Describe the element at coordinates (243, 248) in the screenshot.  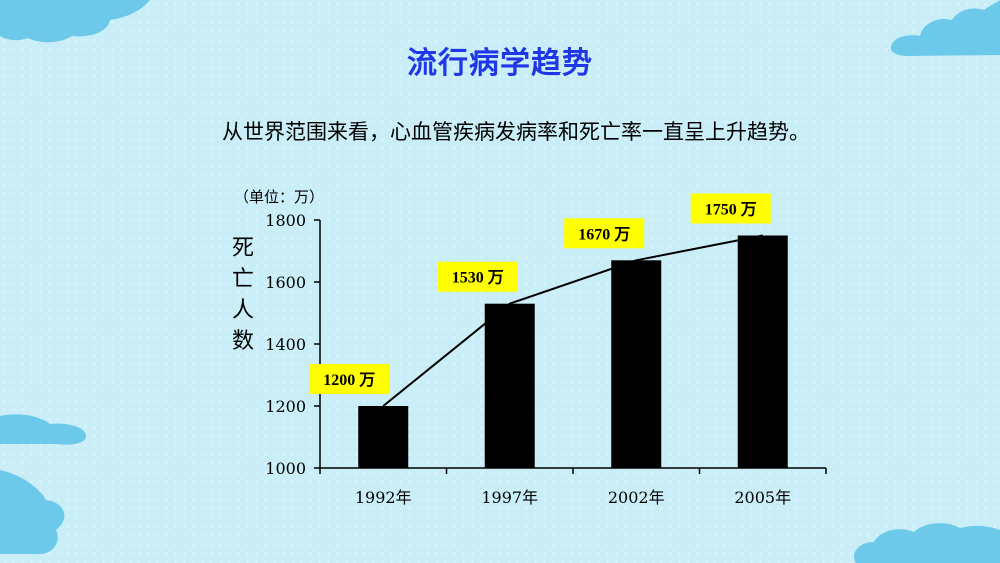
I see `y-axis-label-char: 死` at that location.